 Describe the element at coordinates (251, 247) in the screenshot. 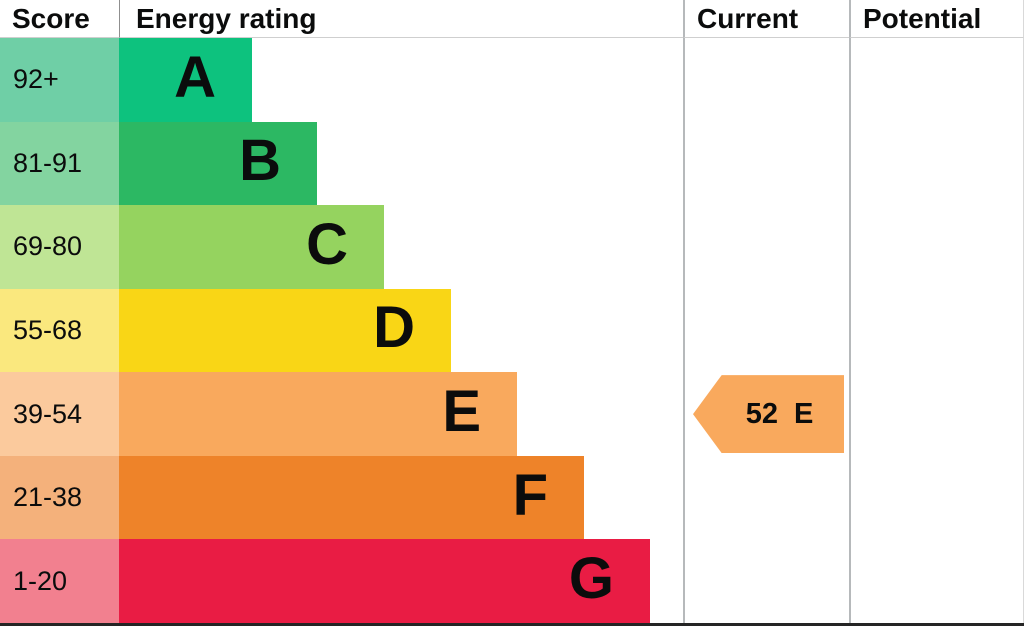

I see `rating-bar-c: C` at that location.